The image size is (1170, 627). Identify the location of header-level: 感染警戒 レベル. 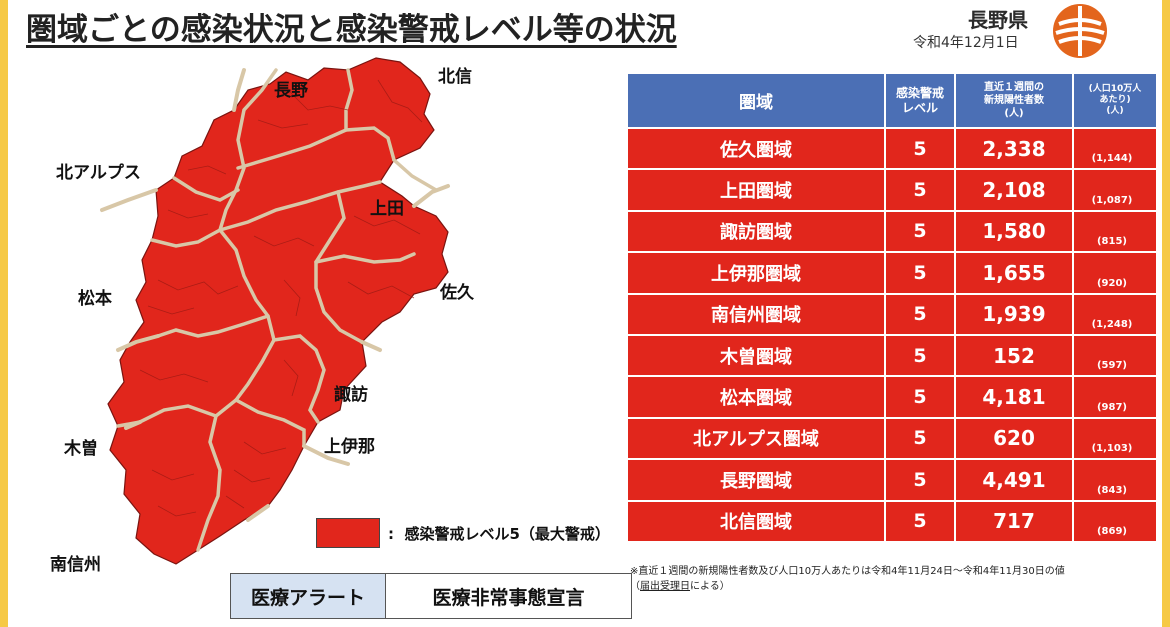
(920, 100).